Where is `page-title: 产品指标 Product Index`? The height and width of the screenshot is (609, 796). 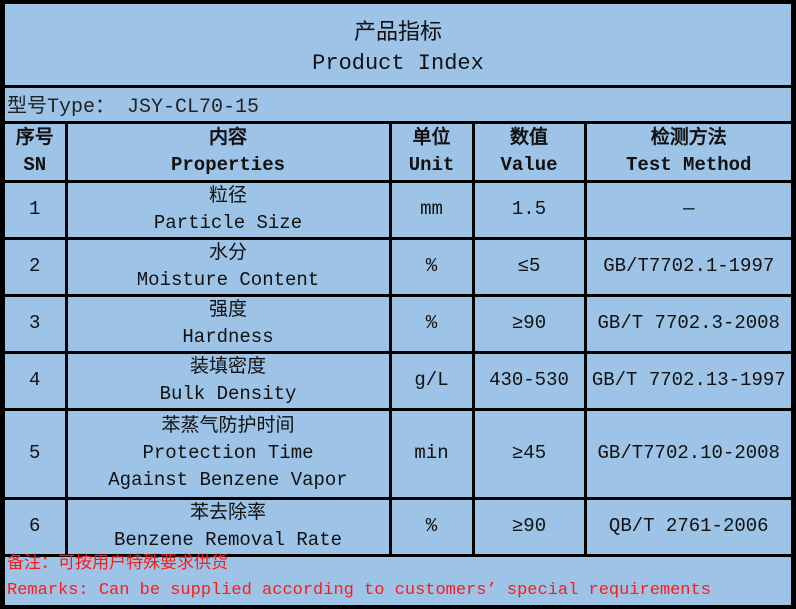
page-title: 产品指标 Product Index is located at coordinates (398, 46).